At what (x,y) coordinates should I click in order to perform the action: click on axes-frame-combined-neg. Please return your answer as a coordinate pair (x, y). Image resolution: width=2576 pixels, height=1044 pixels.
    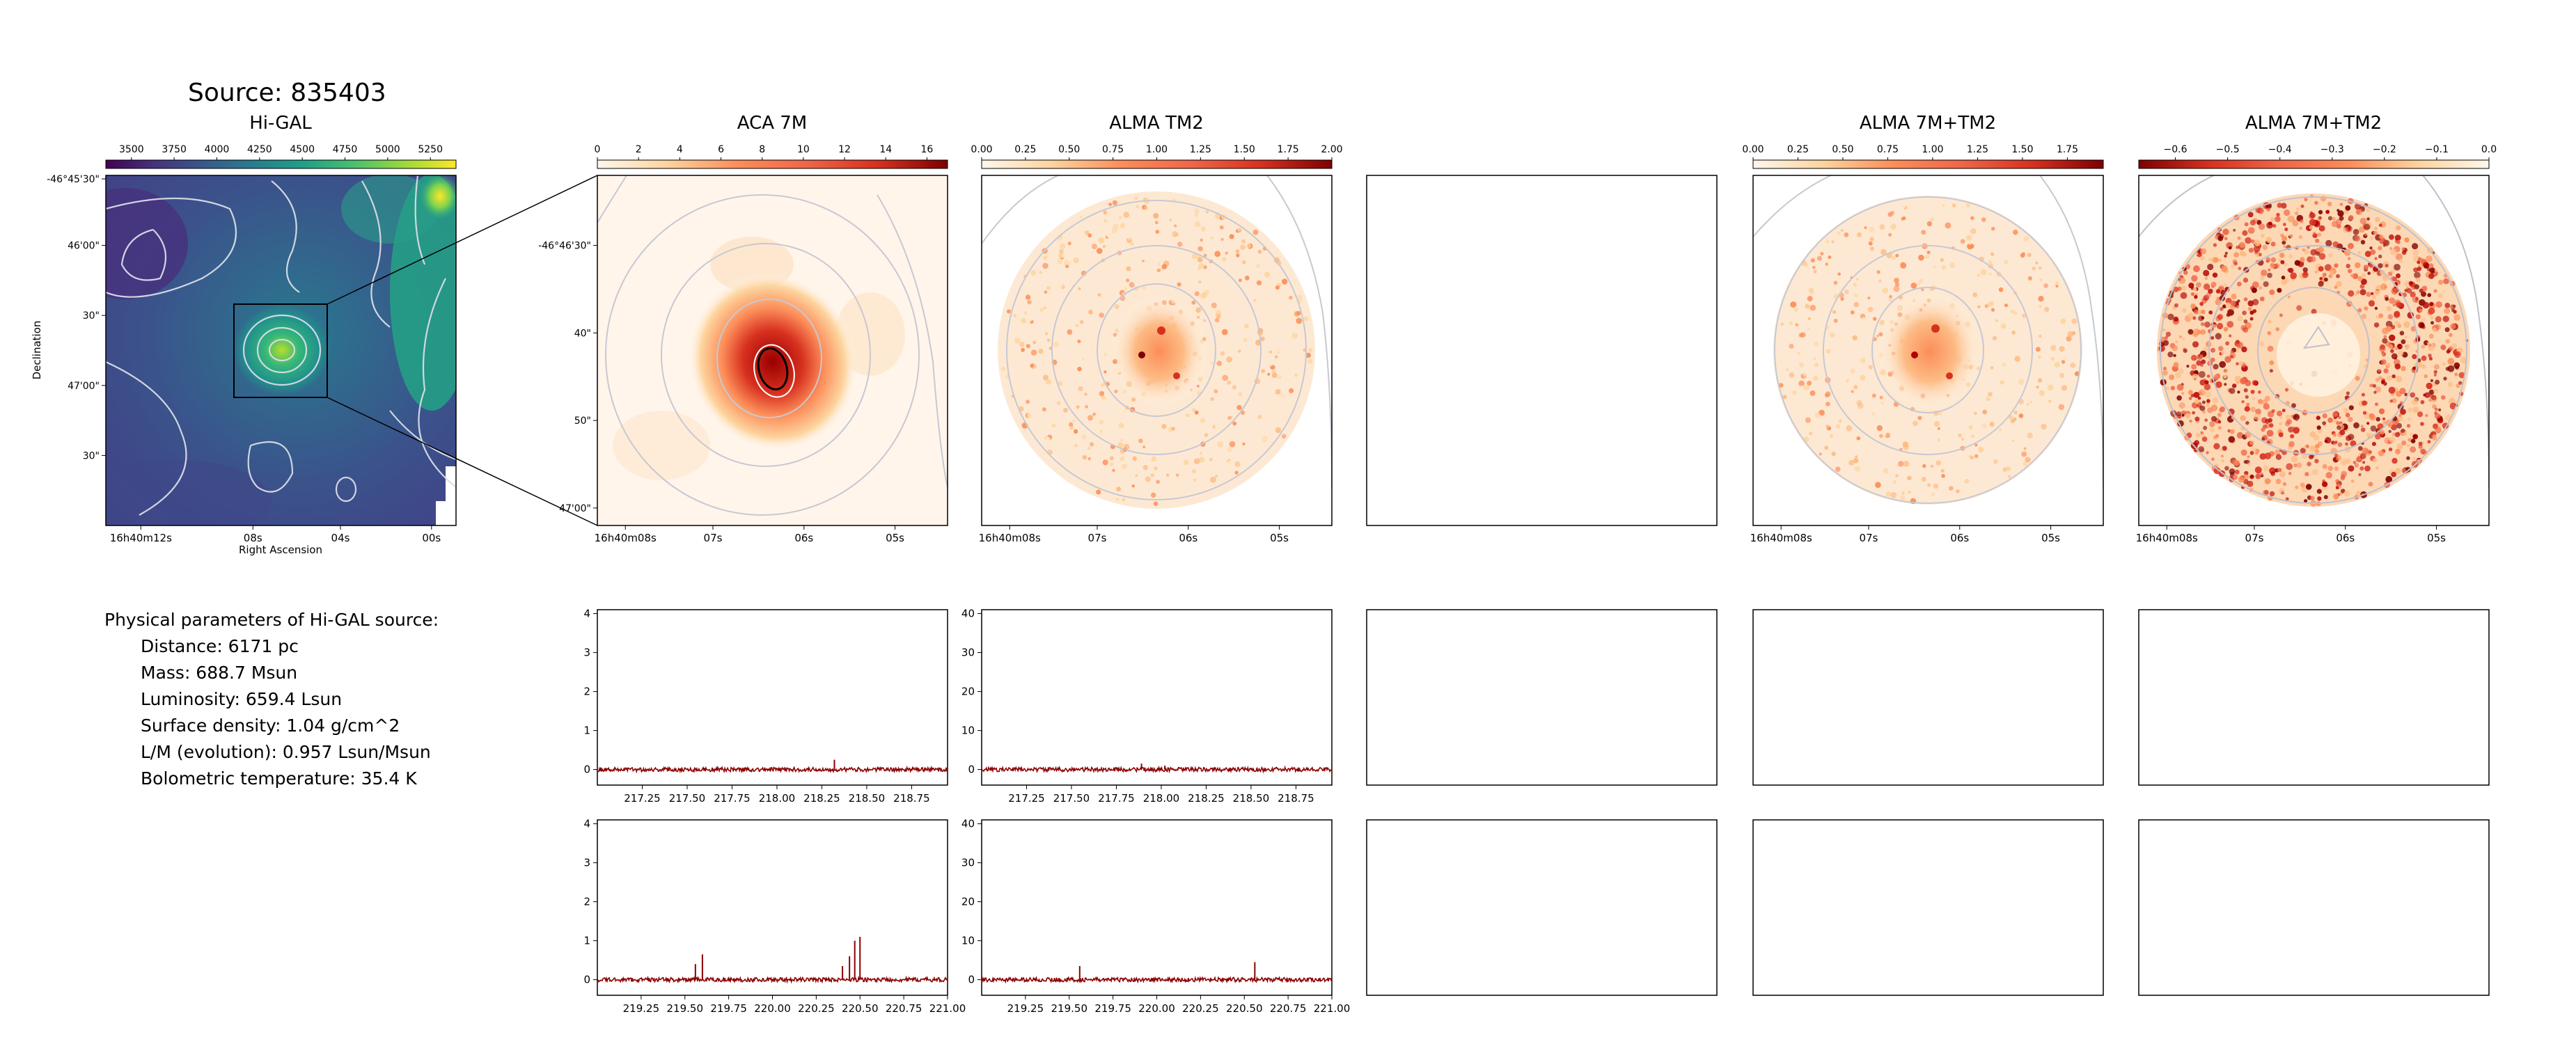
    Looking at the image, I should click on (2314, 350).